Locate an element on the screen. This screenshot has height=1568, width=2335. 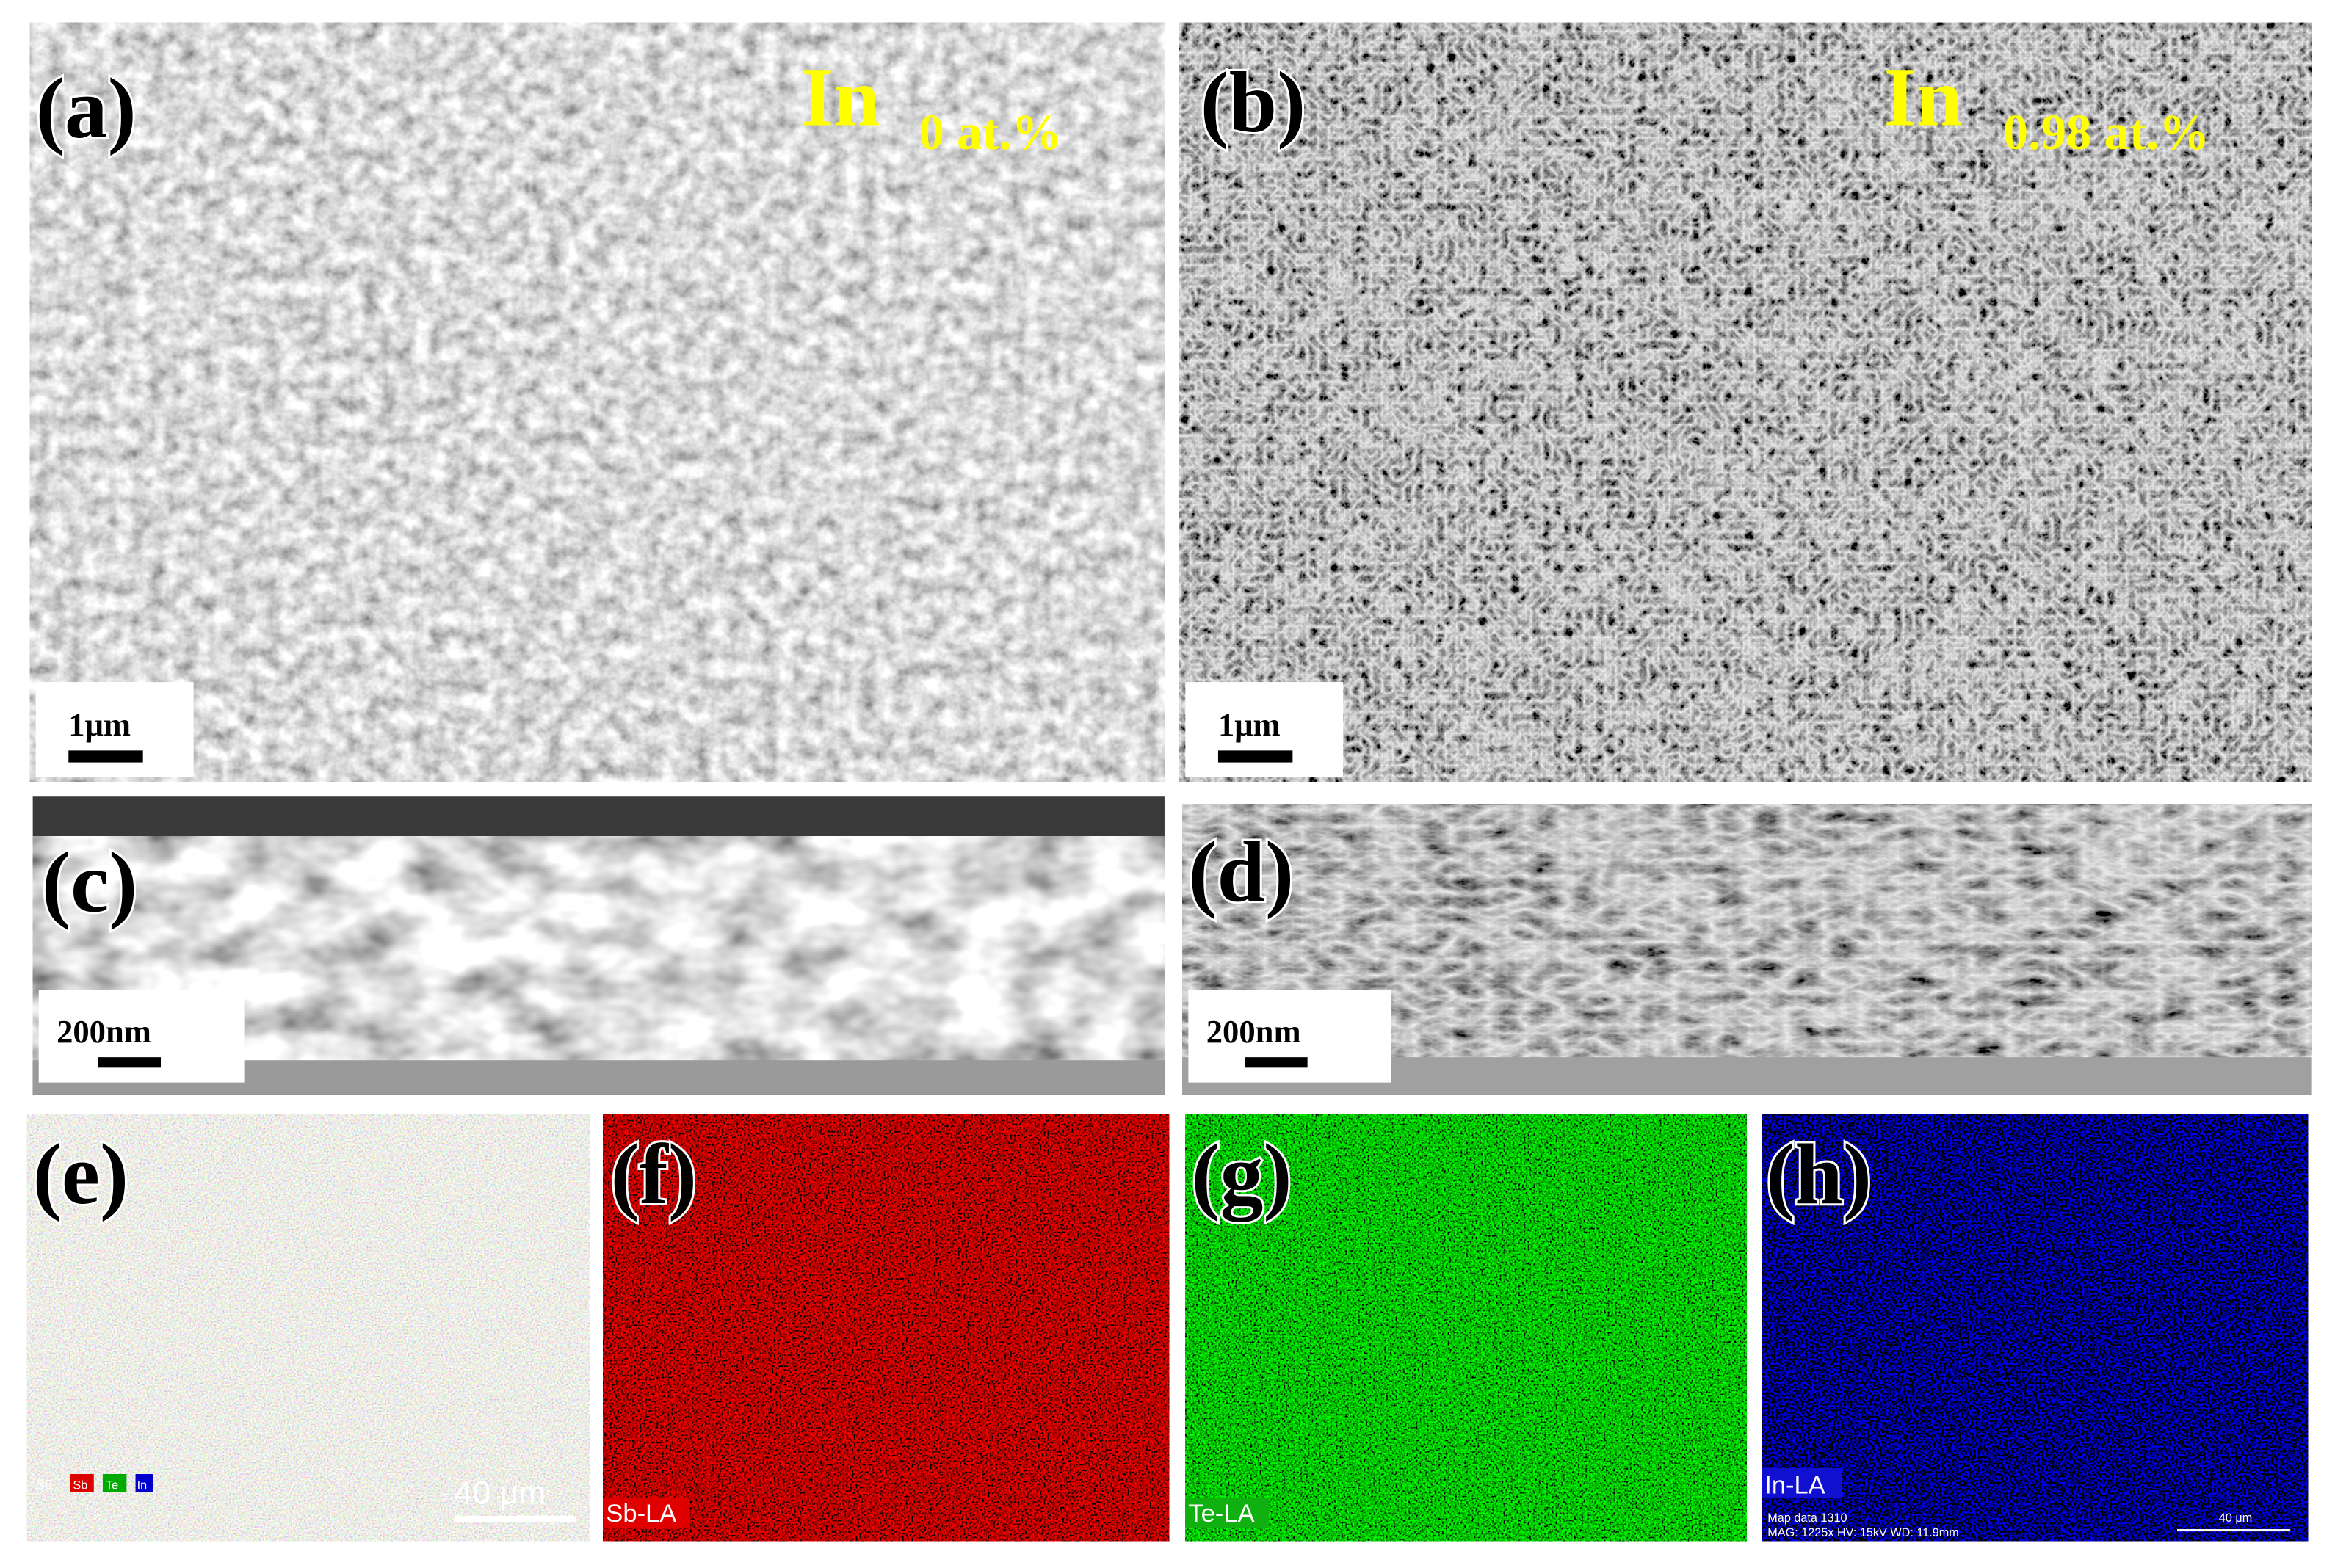
panel-g: (g) Te-LA is located at coordinates (1466, 1328).